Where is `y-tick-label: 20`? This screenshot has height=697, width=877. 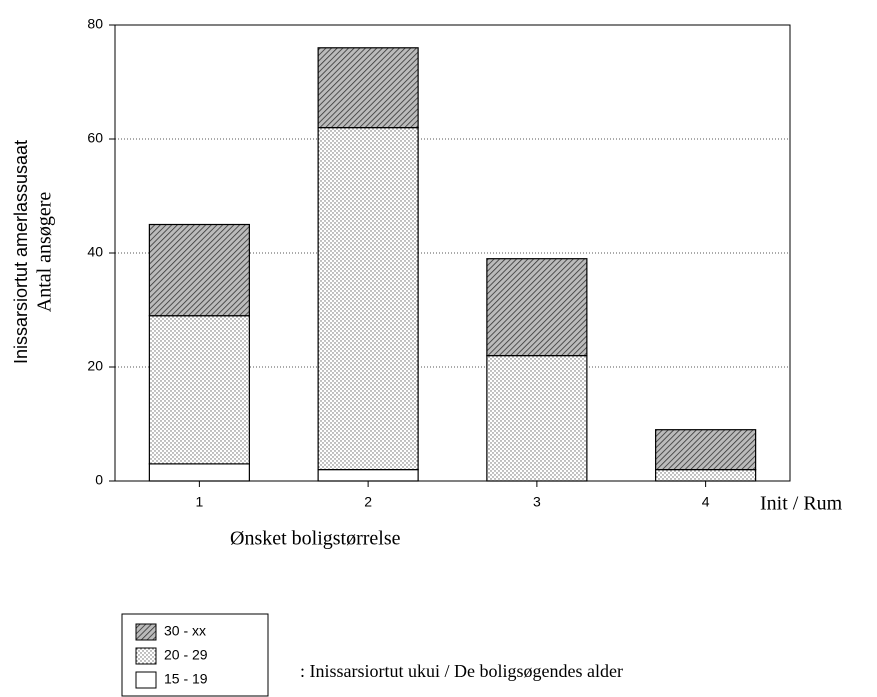 y-tick-label: 20 is located at coordinates (95, 366).